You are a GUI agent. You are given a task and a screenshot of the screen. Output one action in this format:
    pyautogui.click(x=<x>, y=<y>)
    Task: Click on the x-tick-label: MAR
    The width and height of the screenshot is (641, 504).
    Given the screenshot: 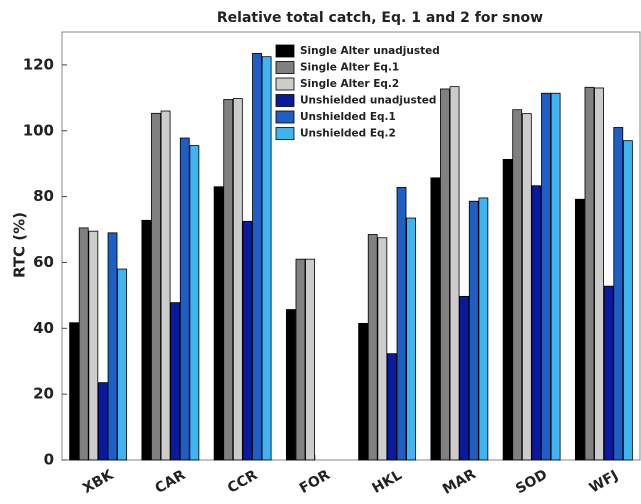 What is the action you would take?
    pyautogui.click(x=459, y=482)
    